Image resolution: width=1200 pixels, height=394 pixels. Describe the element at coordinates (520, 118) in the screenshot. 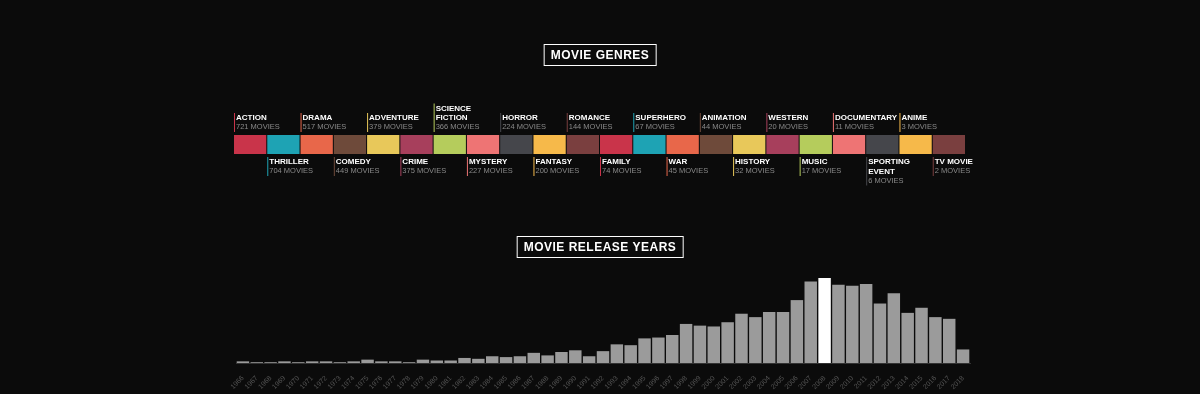

I see `category-label: HORROR` at that location.